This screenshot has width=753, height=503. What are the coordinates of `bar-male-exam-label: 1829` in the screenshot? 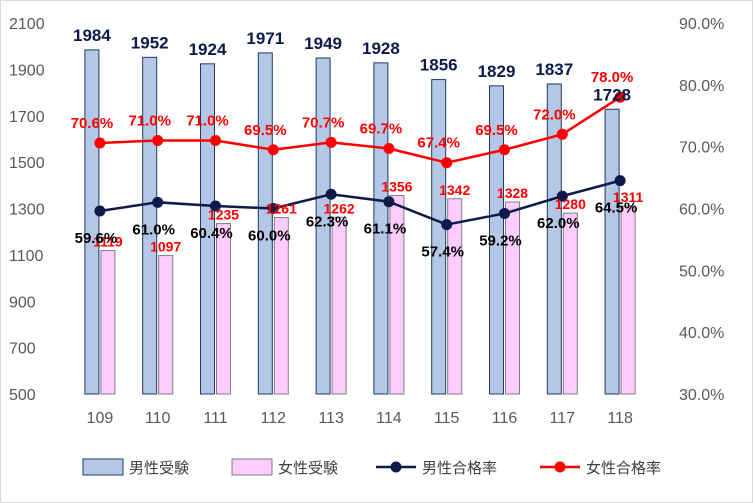 It's located at (497, 71).